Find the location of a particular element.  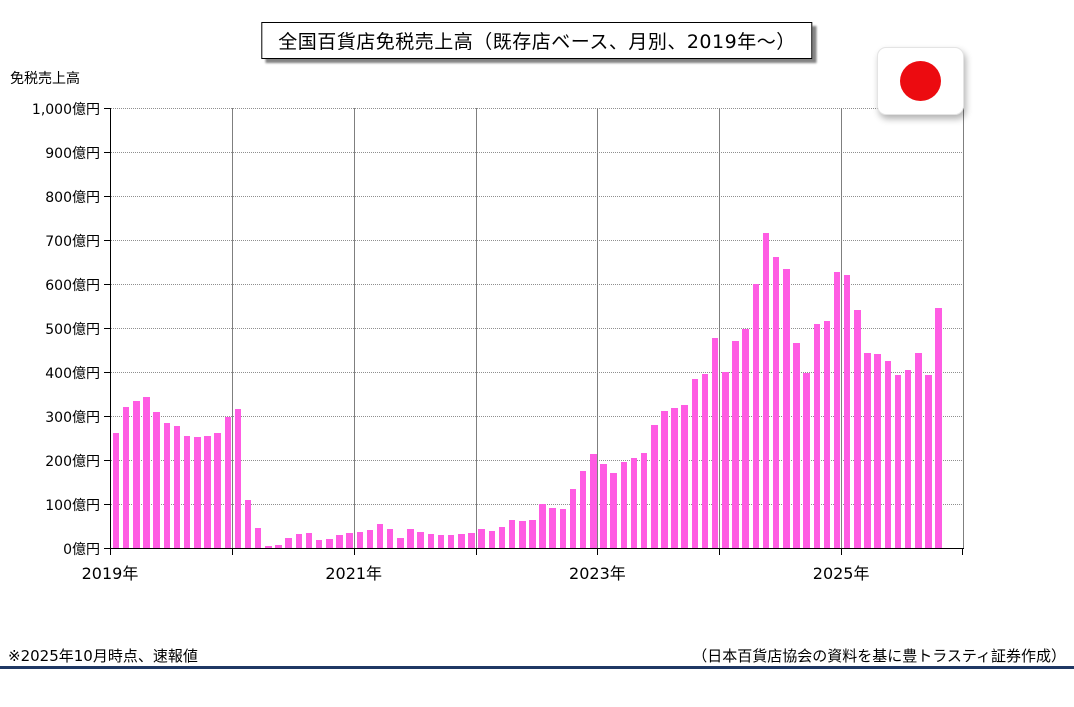

y-tick-label-300: 300億円 is located at coordinates (72, 418).